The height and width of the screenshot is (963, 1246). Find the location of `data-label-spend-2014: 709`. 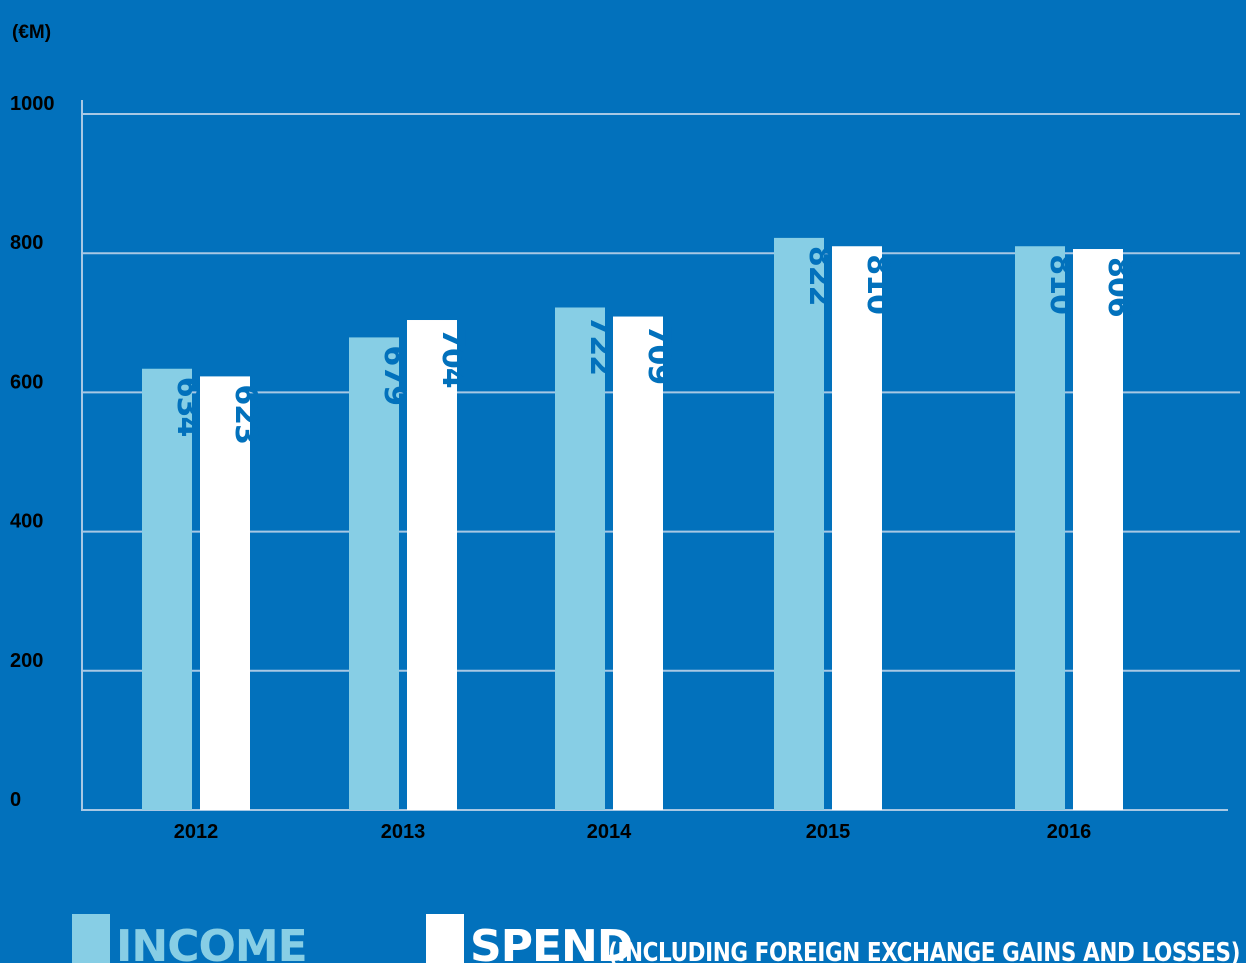

data-label-spend-2014: 709 is located at coordinates (658, 355).